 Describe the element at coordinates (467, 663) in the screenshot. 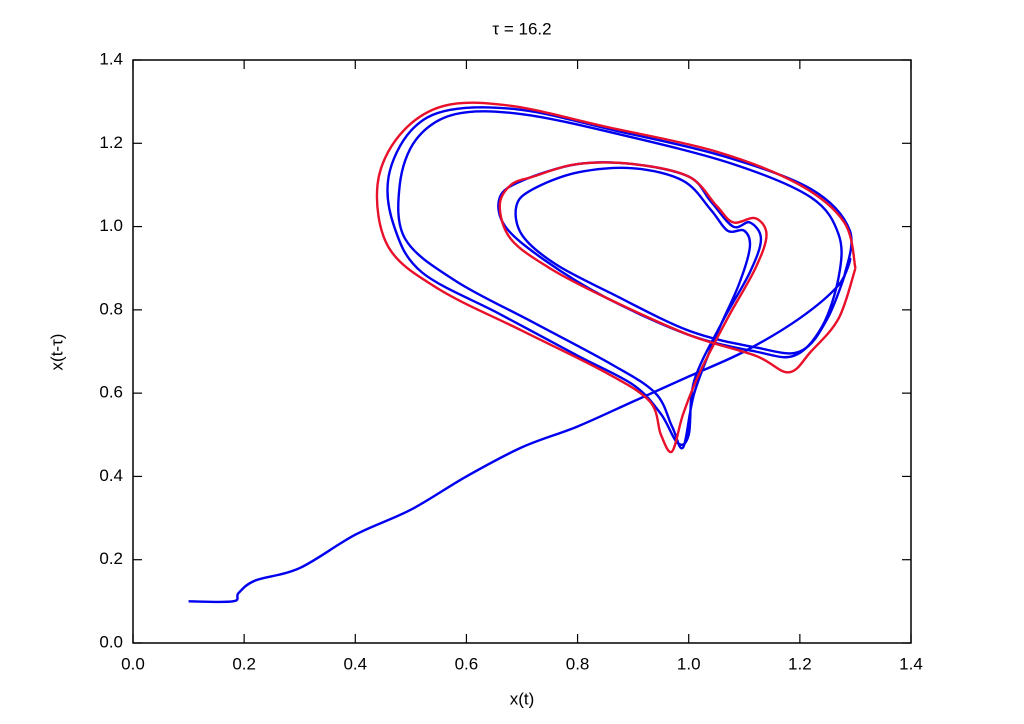

I see `x-tick-label: 0.6` at that location.